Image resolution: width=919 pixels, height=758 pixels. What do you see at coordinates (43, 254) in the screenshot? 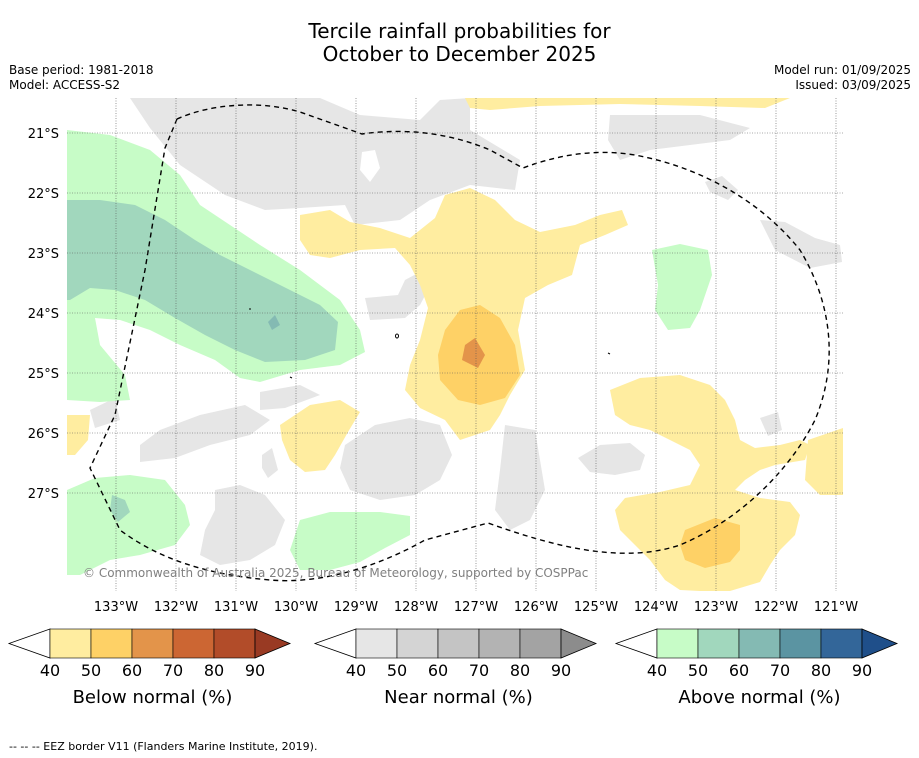
I see `lat-label: 23°S` at bounding box center [43, 254].